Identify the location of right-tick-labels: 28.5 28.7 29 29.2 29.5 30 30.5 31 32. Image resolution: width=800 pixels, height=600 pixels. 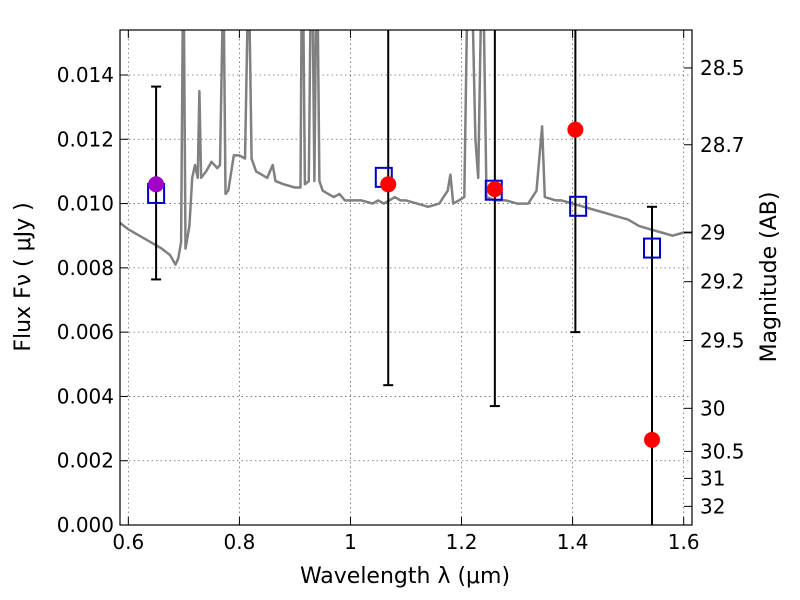
(722, 287).